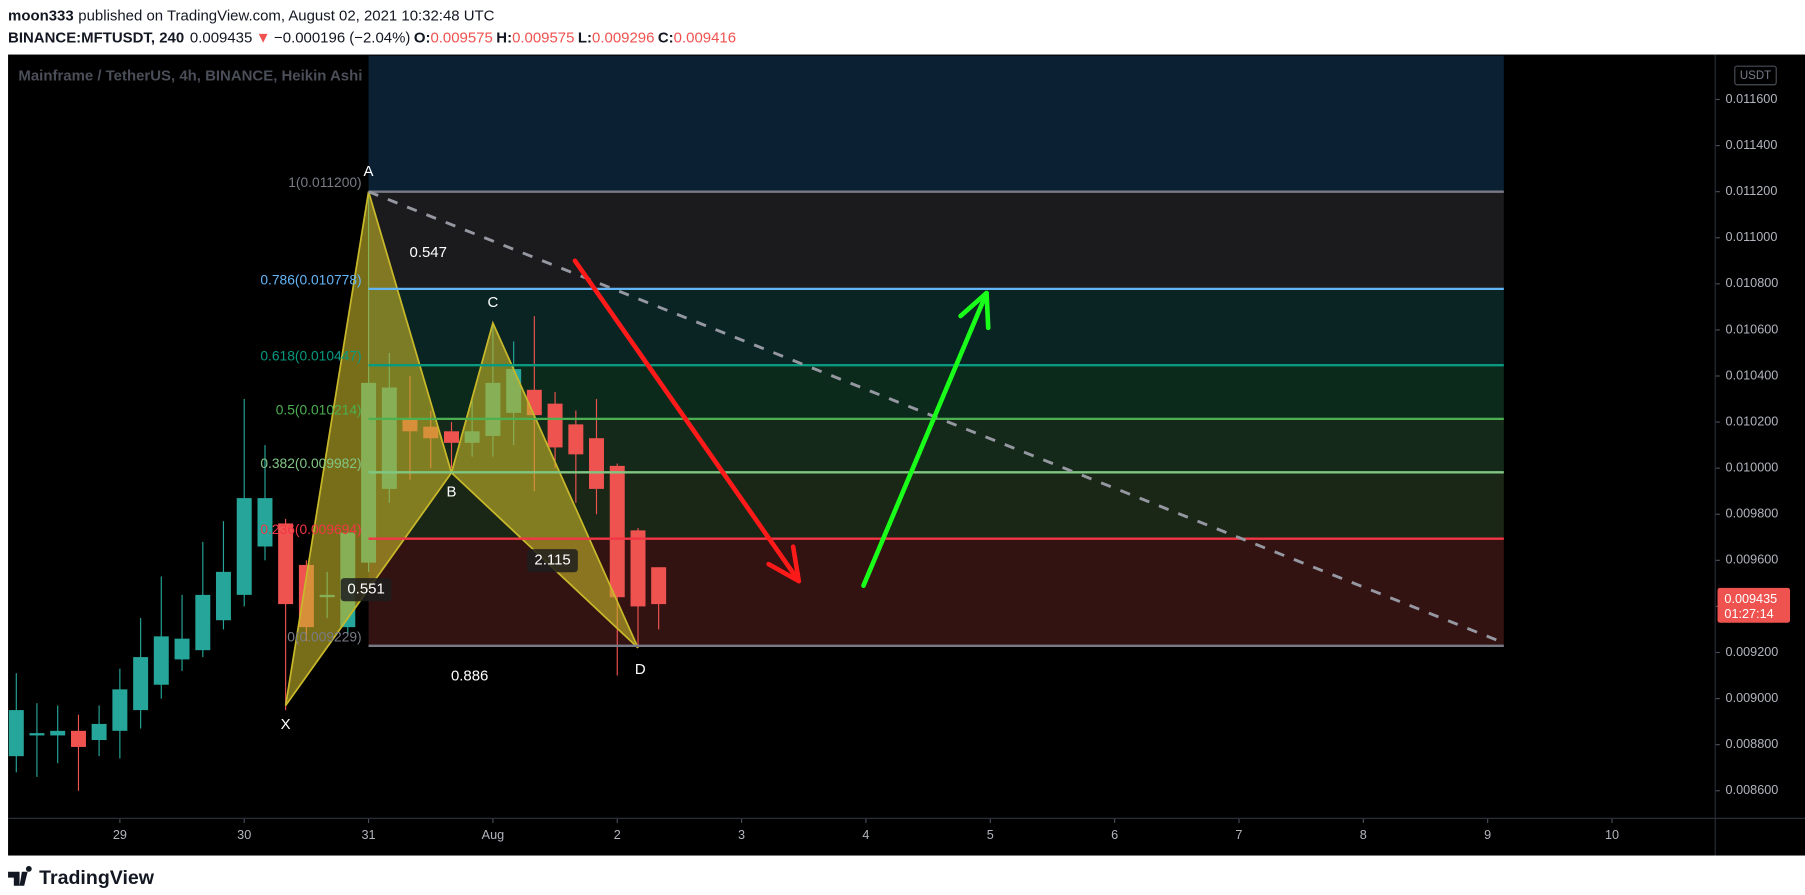 This screenshot has height=895, width=1805. What do you see at coordinates (1752, 697) in the screenshot?
I see `y-tick-label: 0.009000` at bounding box center [1752, 697].